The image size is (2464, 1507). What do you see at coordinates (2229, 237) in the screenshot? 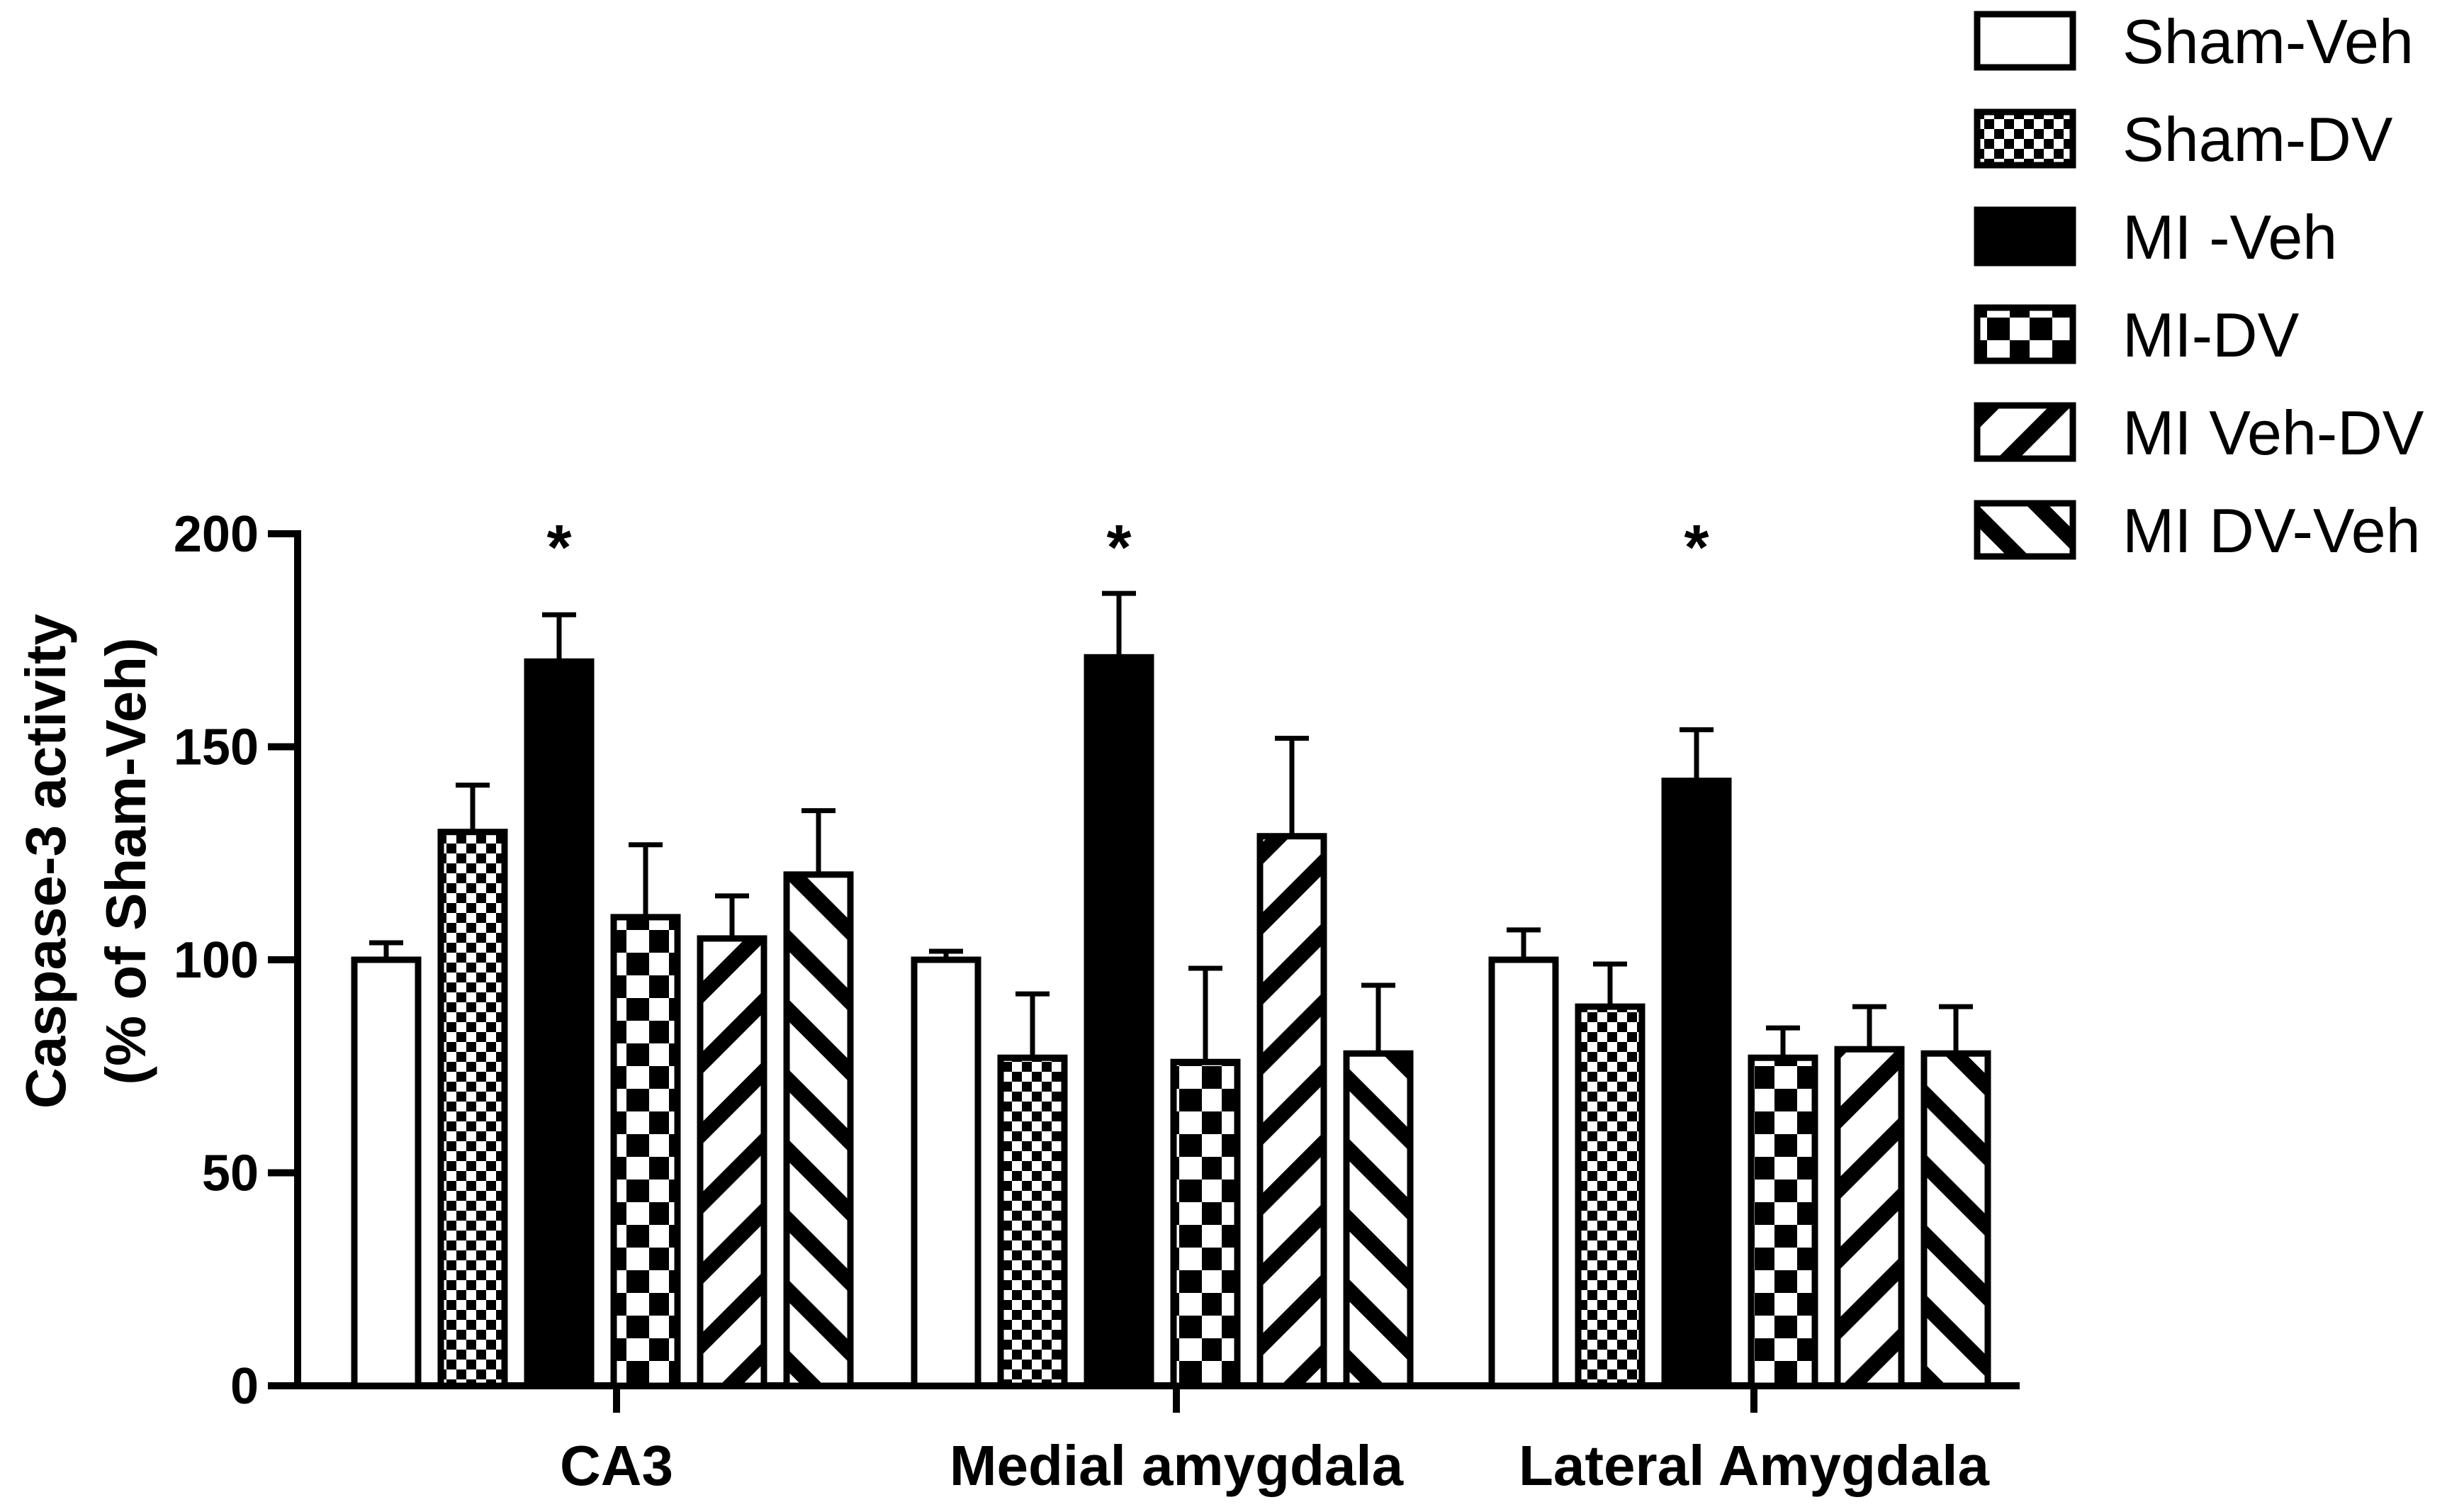
I see `legend-label-mi-veh: MI -Veh` at bounding box center [2229, 237].